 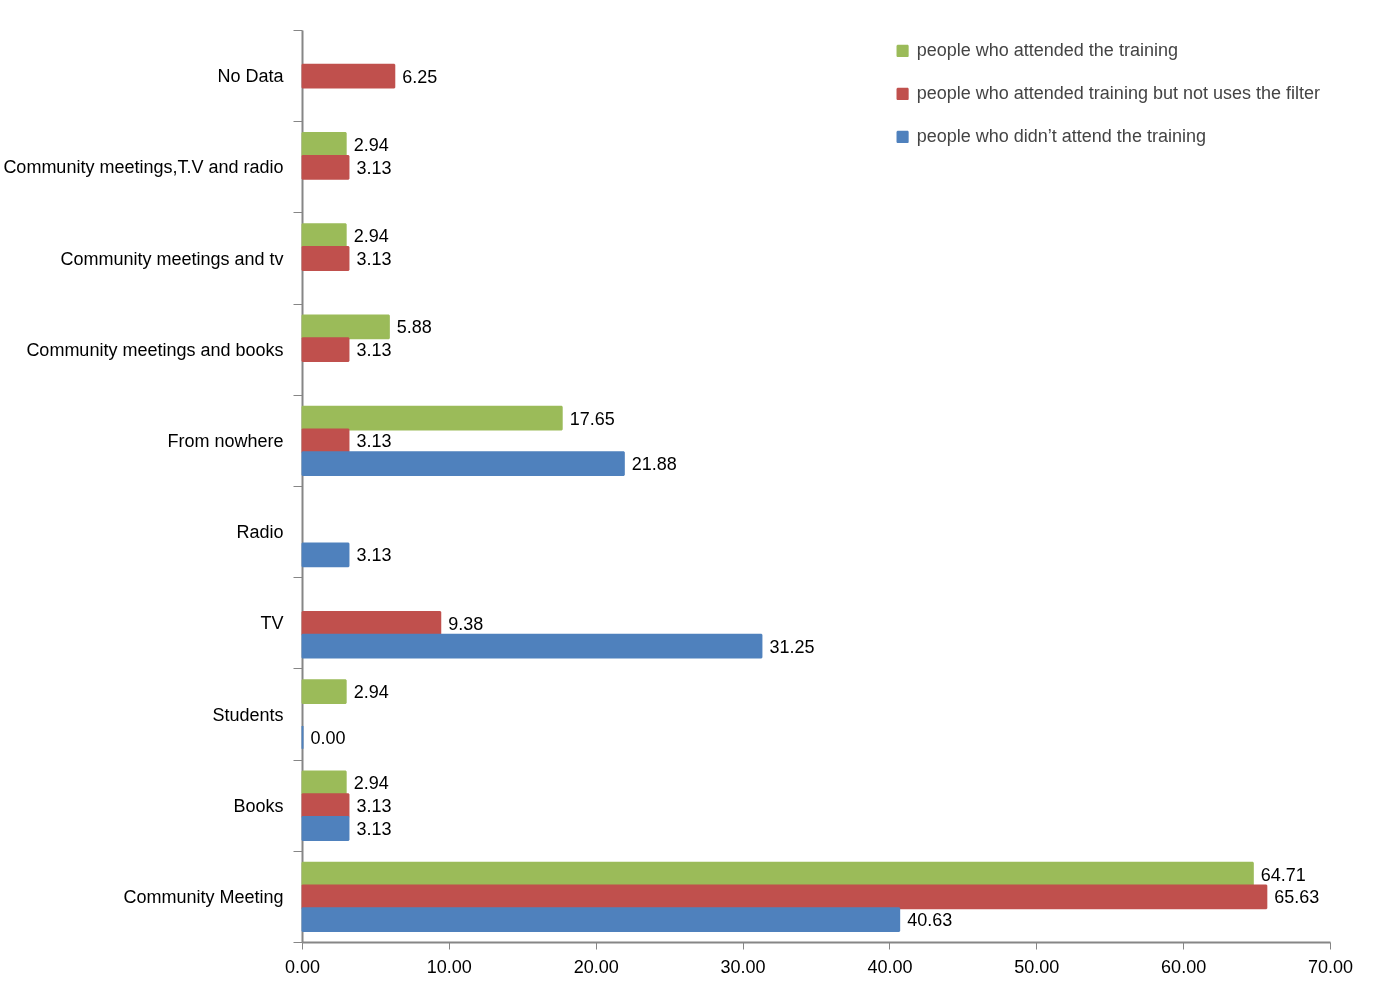 I want to click on legend-label: people who didn’t attend the training, so click(x=1061, y=136).